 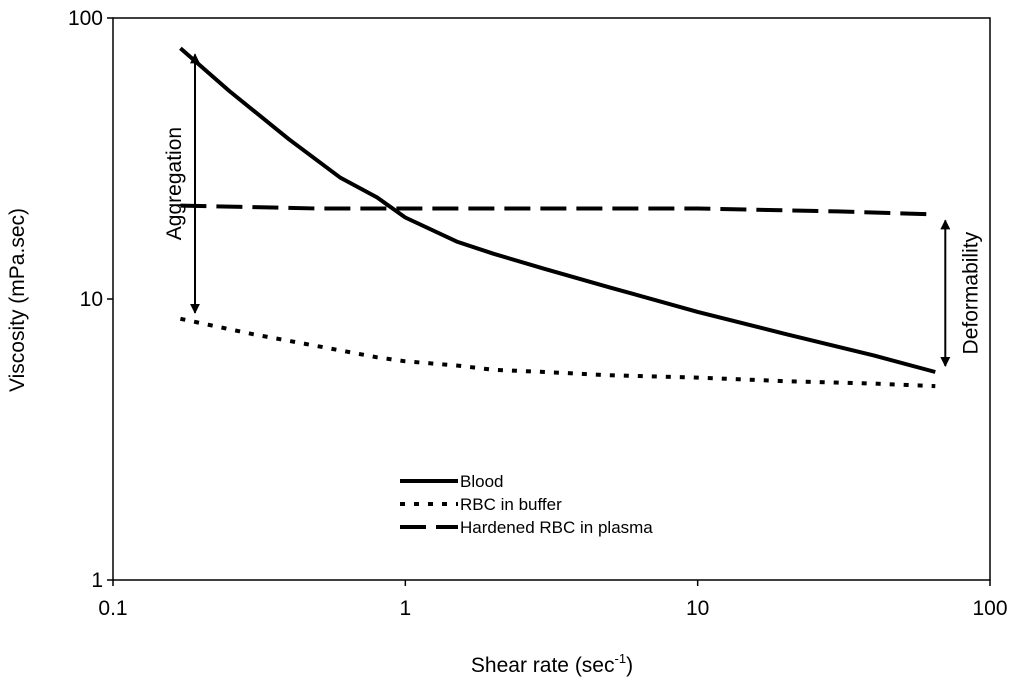 I want to click on y-tick-label: 10, so click(x=91, y=299).